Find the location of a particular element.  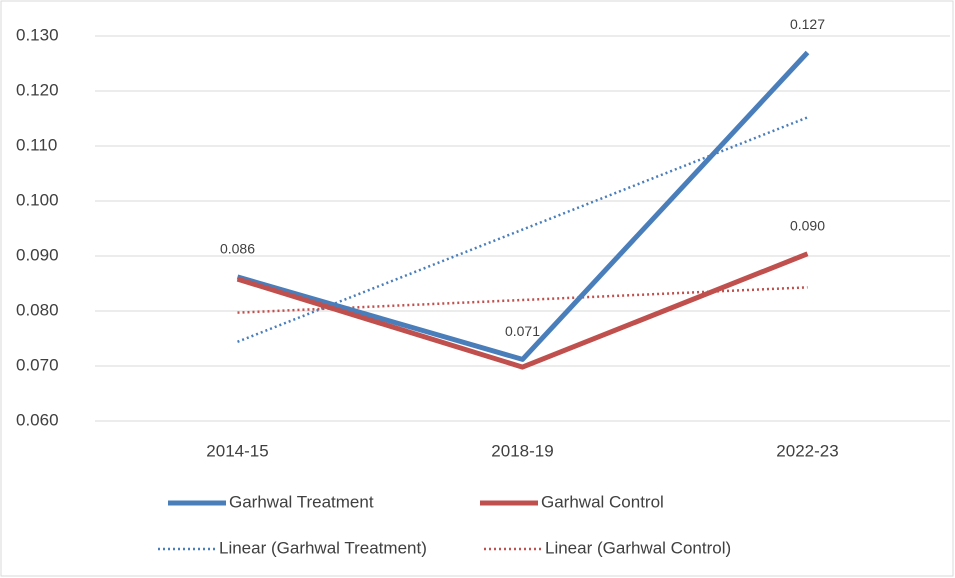

y-tick-label: 0.100 is located at coordinates (37, 199).